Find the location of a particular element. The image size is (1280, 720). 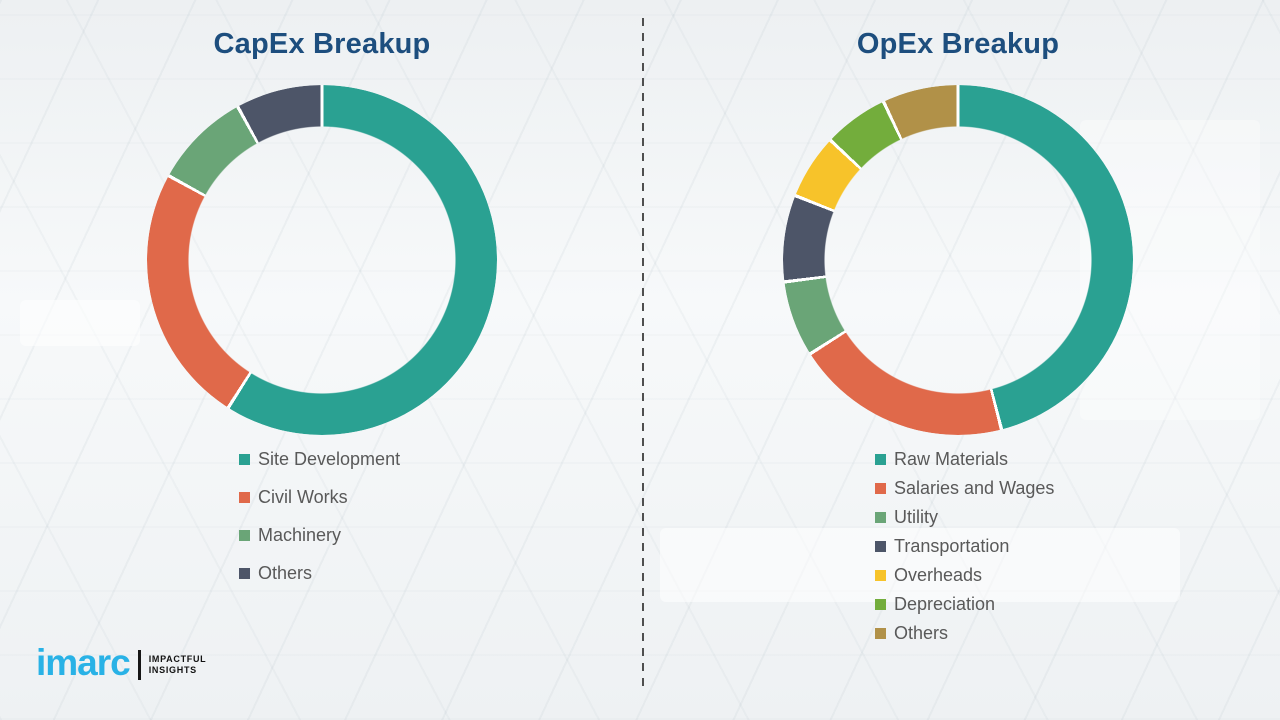

legend-item: Salaries and Wages is located at coordinates (1004, 488).